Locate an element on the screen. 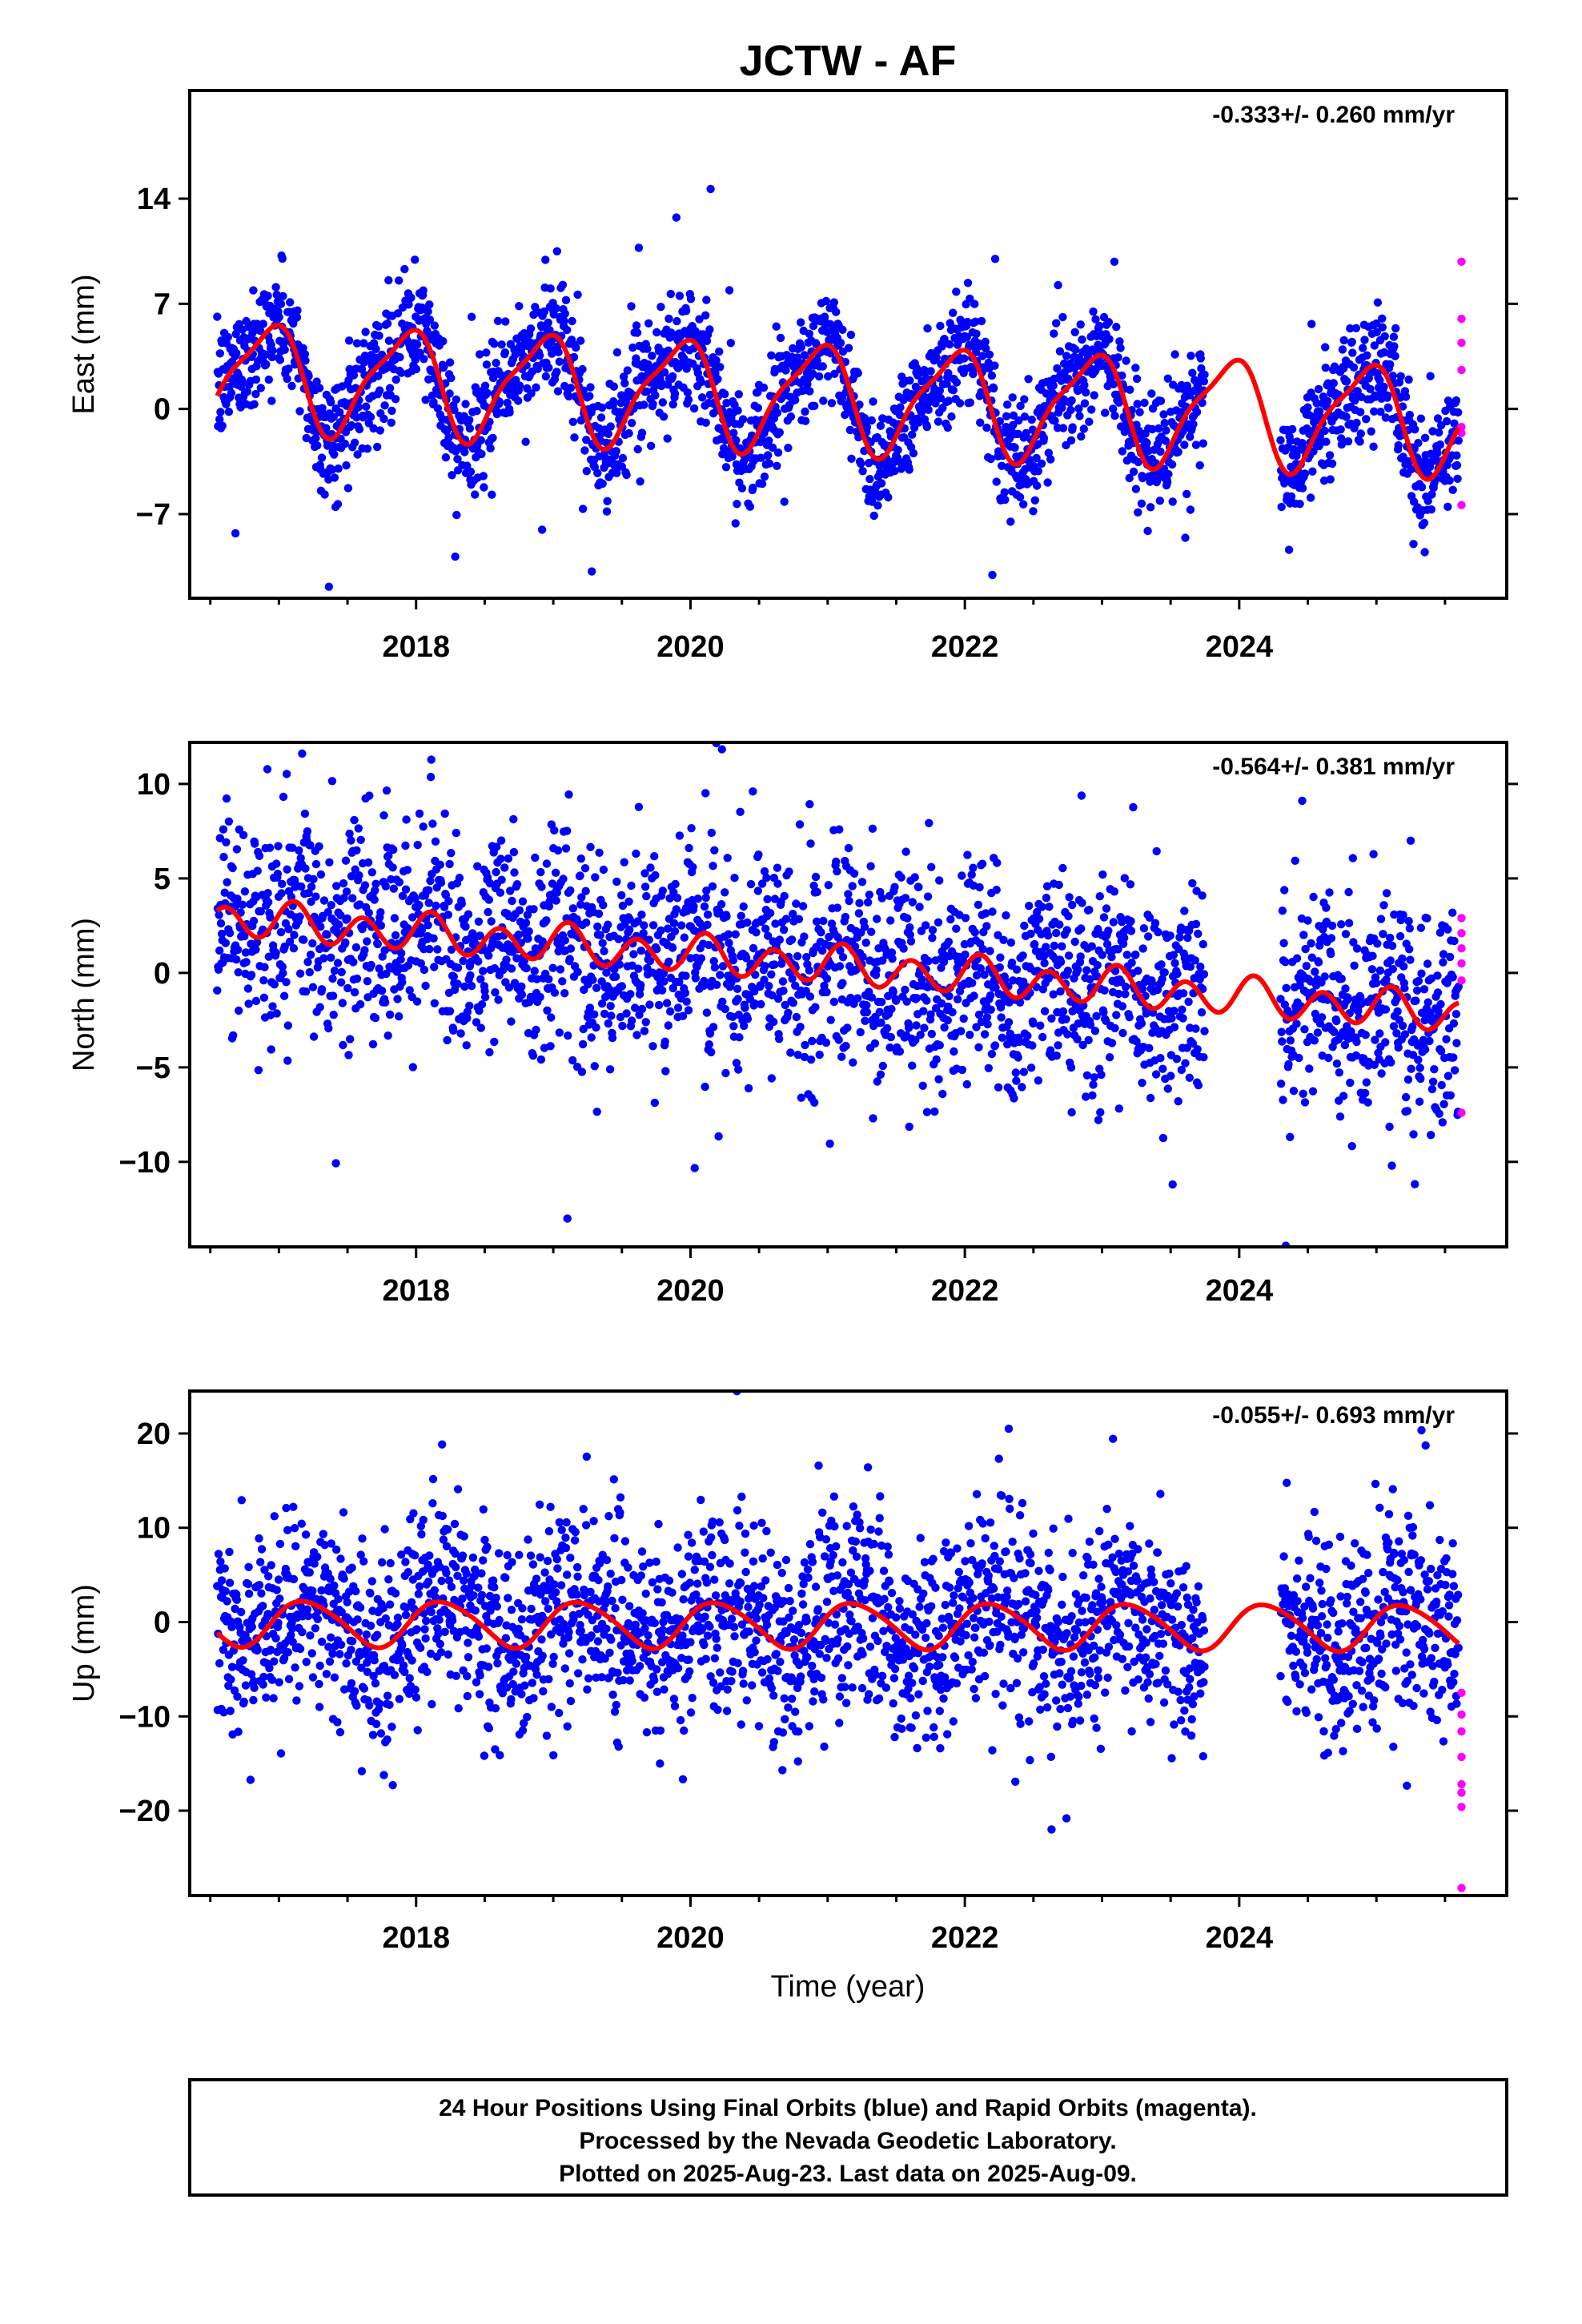  x-tick-label: 2022 is located at coordinates (965, 647).